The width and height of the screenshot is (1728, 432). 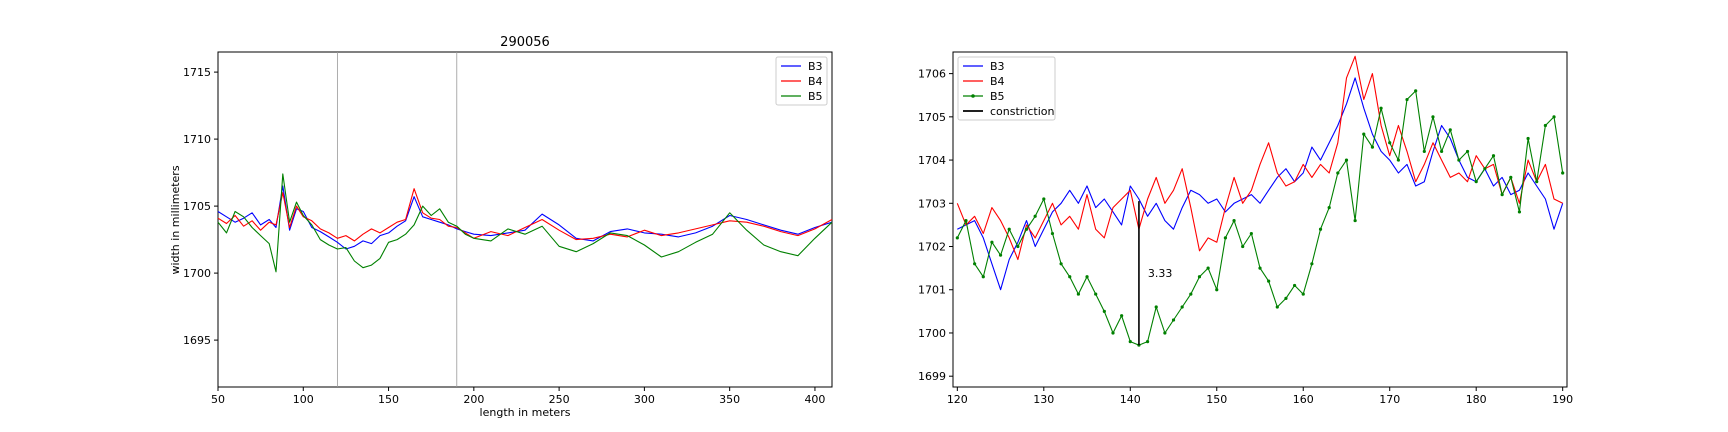 What do you see at coordinates (932, 376) in the screenshot?
I see `y-tick-label-right: 1699` at bounding box center [932, 376].